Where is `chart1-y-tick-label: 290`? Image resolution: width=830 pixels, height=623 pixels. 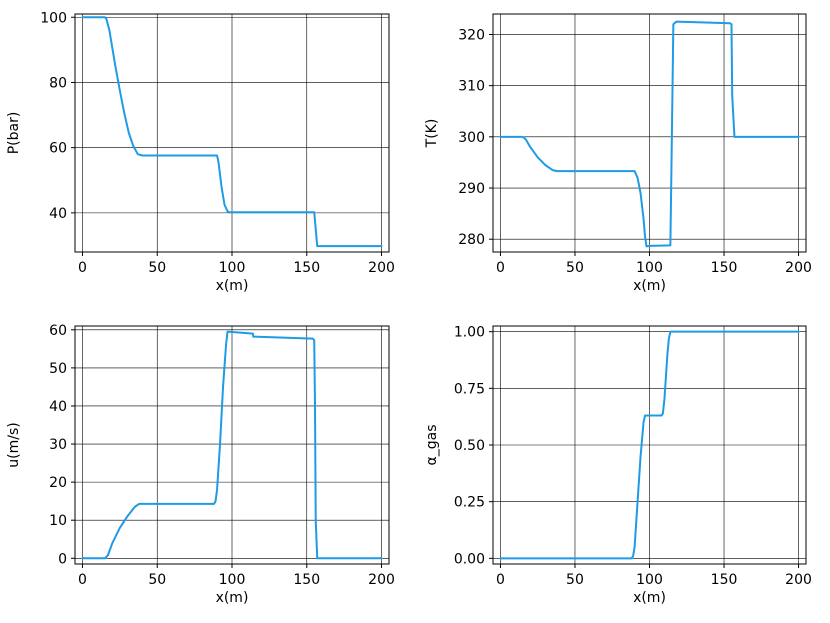 chart1-y-tick-label: 290 is located at coordinates (471, 189).